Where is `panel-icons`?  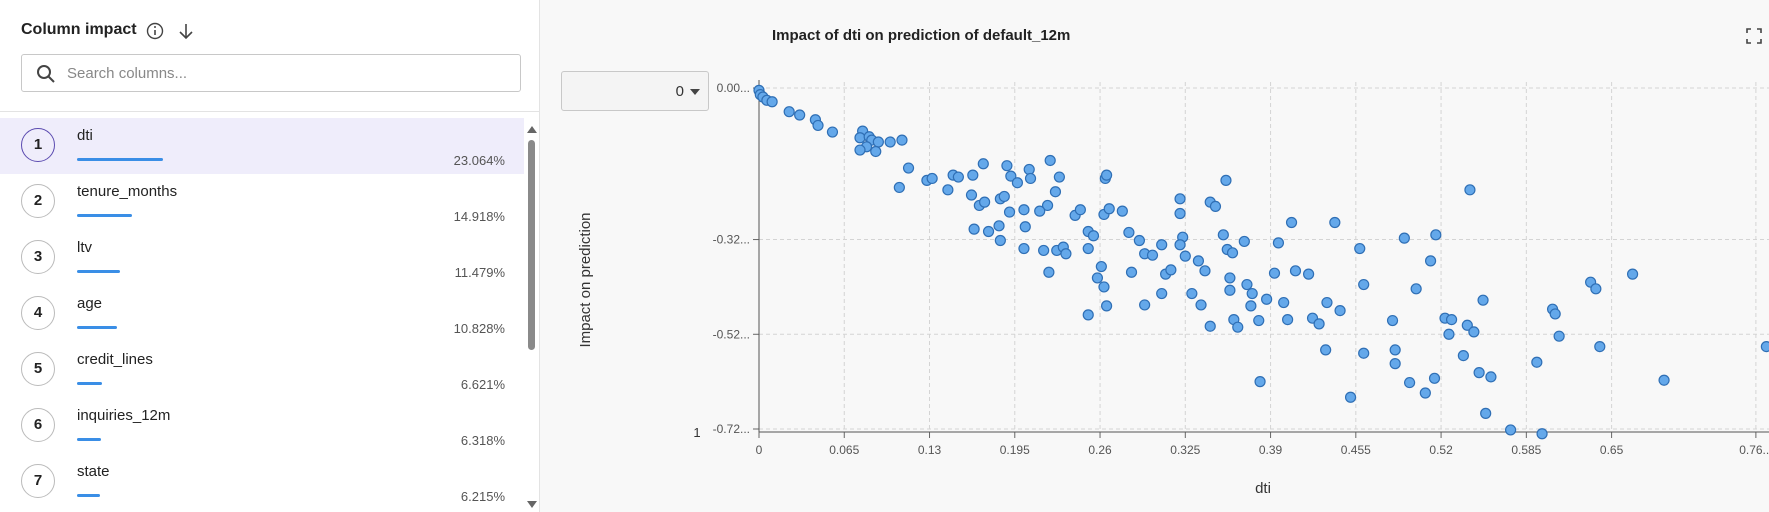
panel-icons is located at coordinates (176, 32).